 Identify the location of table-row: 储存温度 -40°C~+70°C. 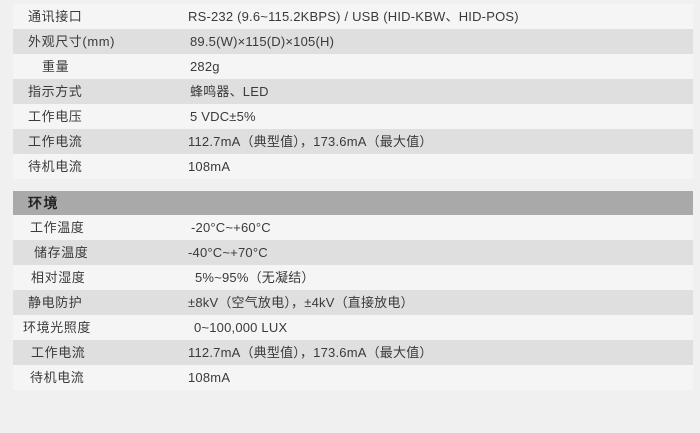
(353, 252).